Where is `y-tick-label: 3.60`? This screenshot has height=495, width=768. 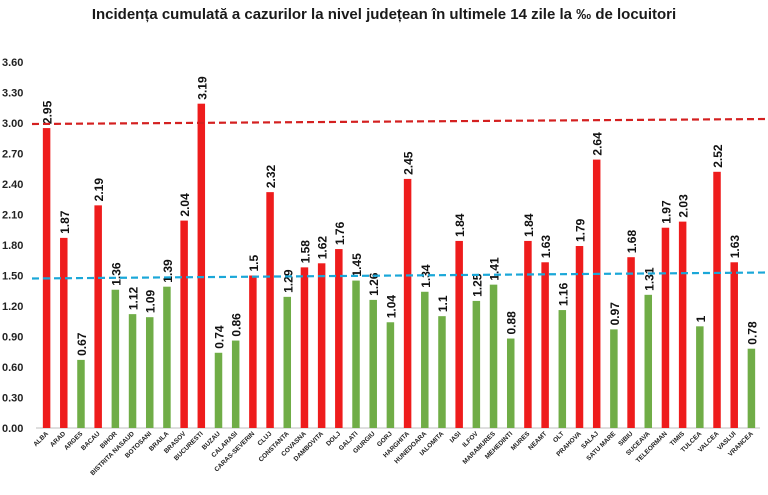
y-tick-label: 3.60 is located at coordinates (12, 63).